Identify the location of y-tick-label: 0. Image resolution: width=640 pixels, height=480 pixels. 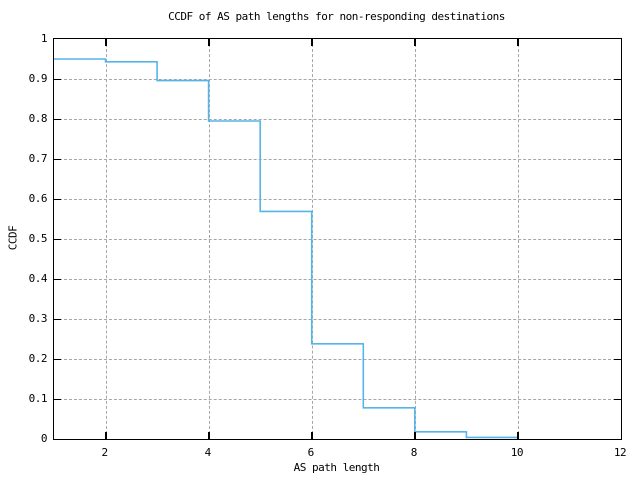
(44, 438).